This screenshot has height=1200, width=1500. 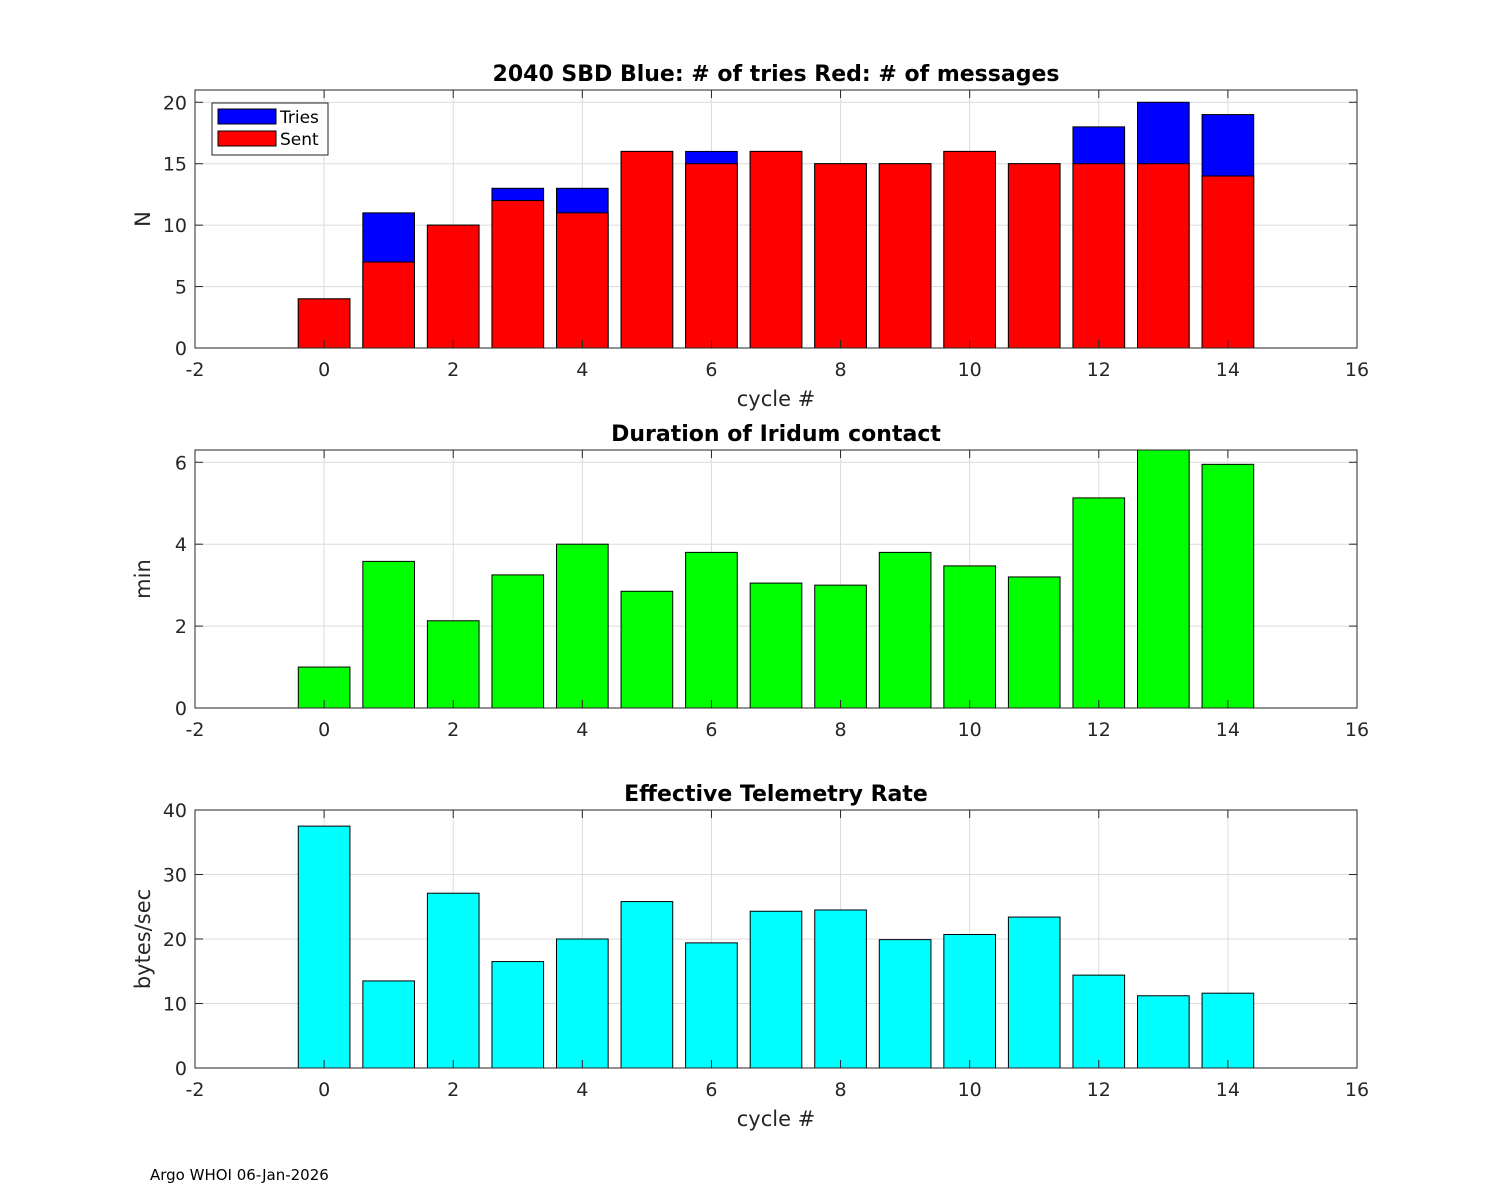 What do you see at coordinates (181, 463) in the screenshot?
I see `y-tick-label: 6` at bounding box center [181, 463].